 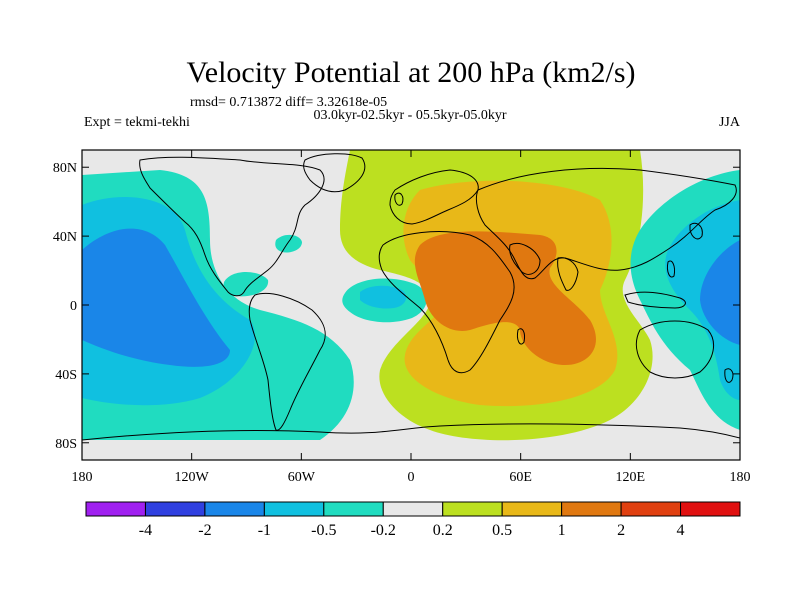 I want to click on lon-tick-label: 0, so click(x=411, y=477).